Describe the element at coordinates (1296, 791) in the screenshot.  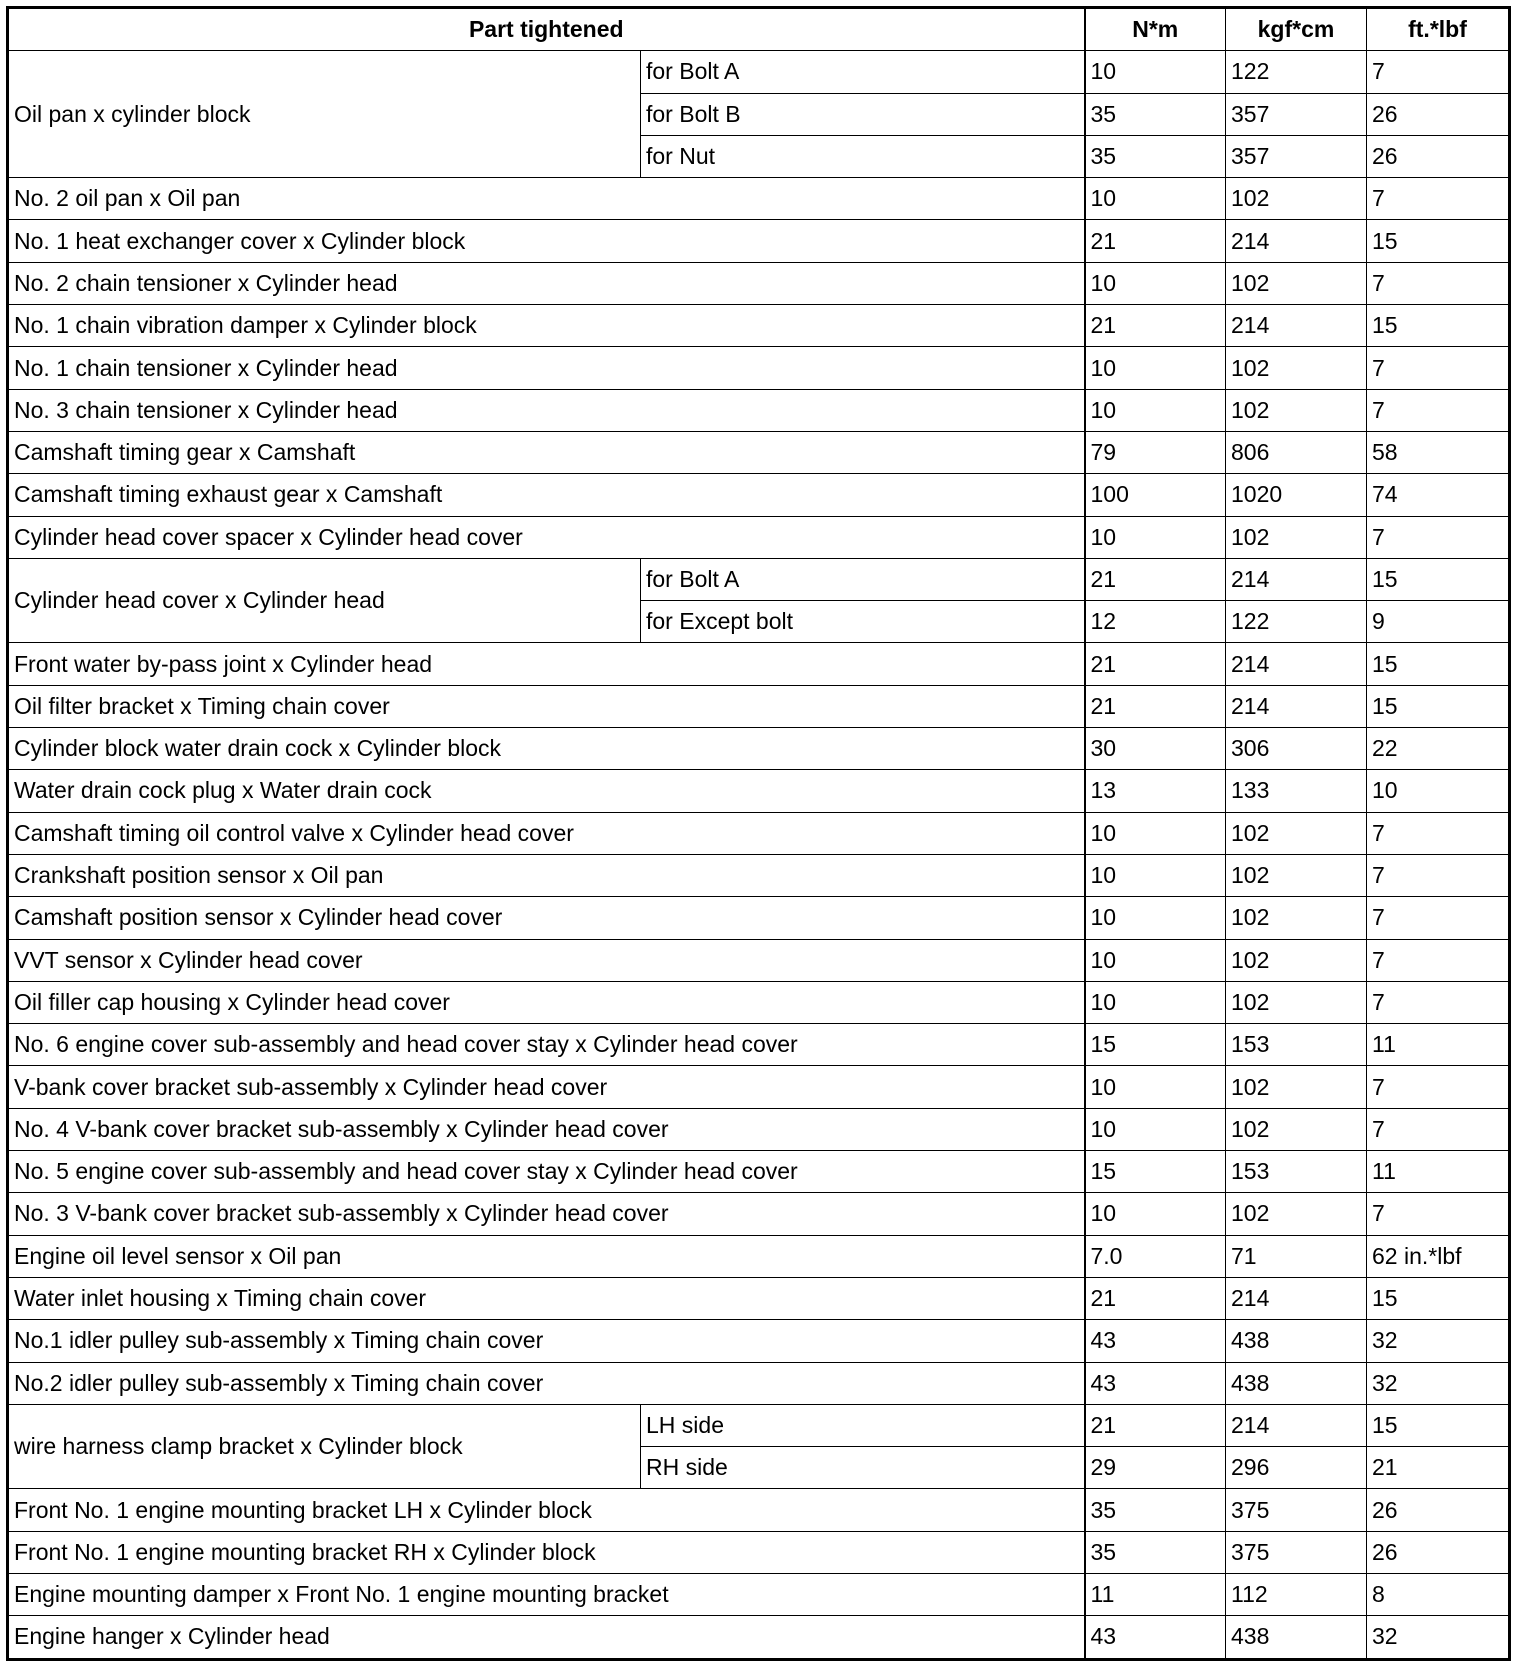
I see `kgf-cm-cell: 133` at that location.